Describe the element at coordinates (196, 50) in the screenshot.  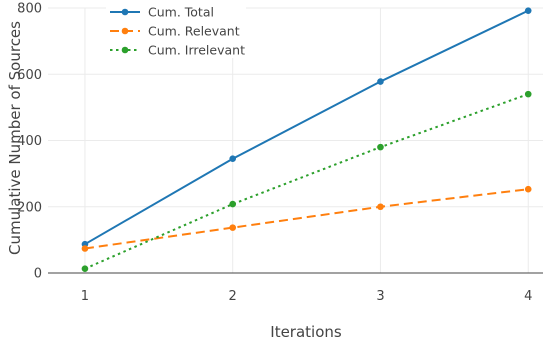
I see `legend-label-2: Cum. Irrelevant` at that location.